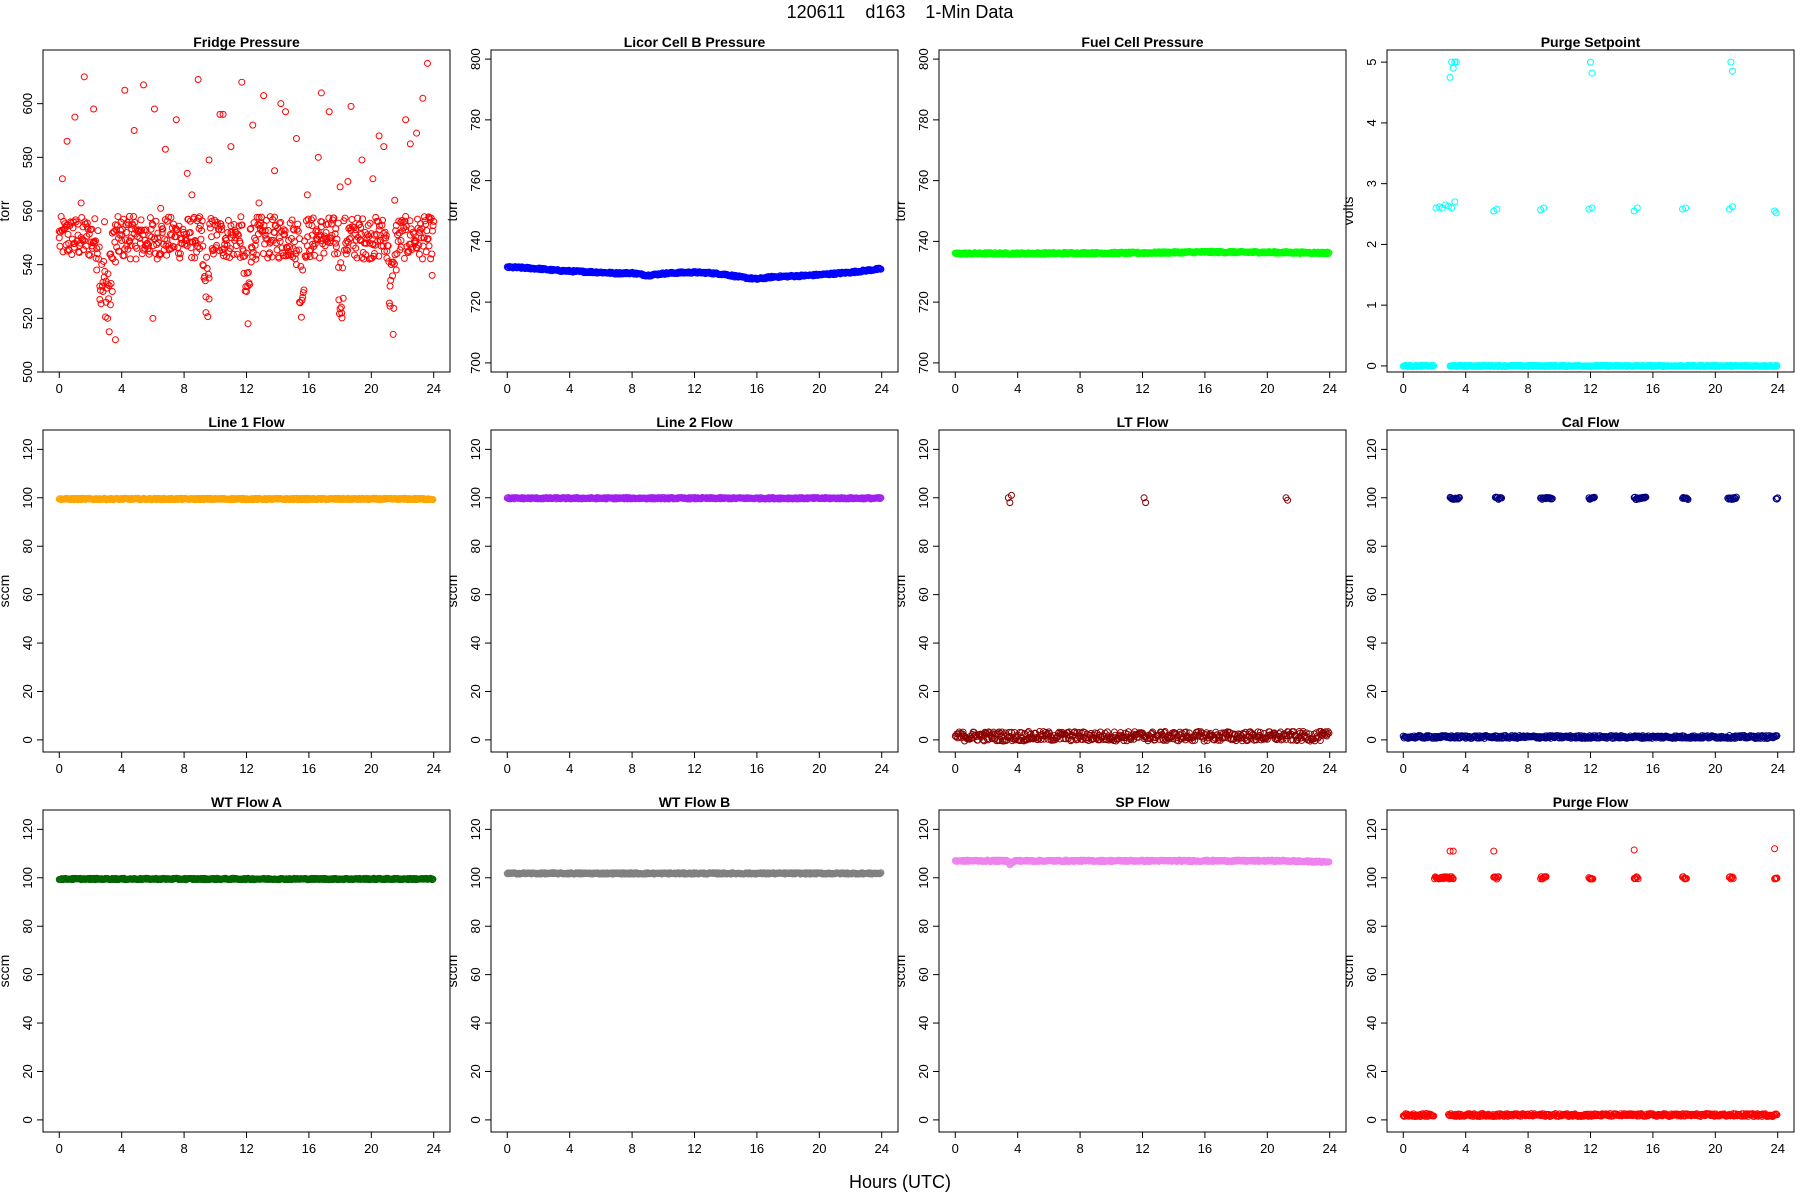 Image resolution: width=1800 pixels, height=1200 pixels. I want to click on x-tick-label: 0, so click(1403, 388).